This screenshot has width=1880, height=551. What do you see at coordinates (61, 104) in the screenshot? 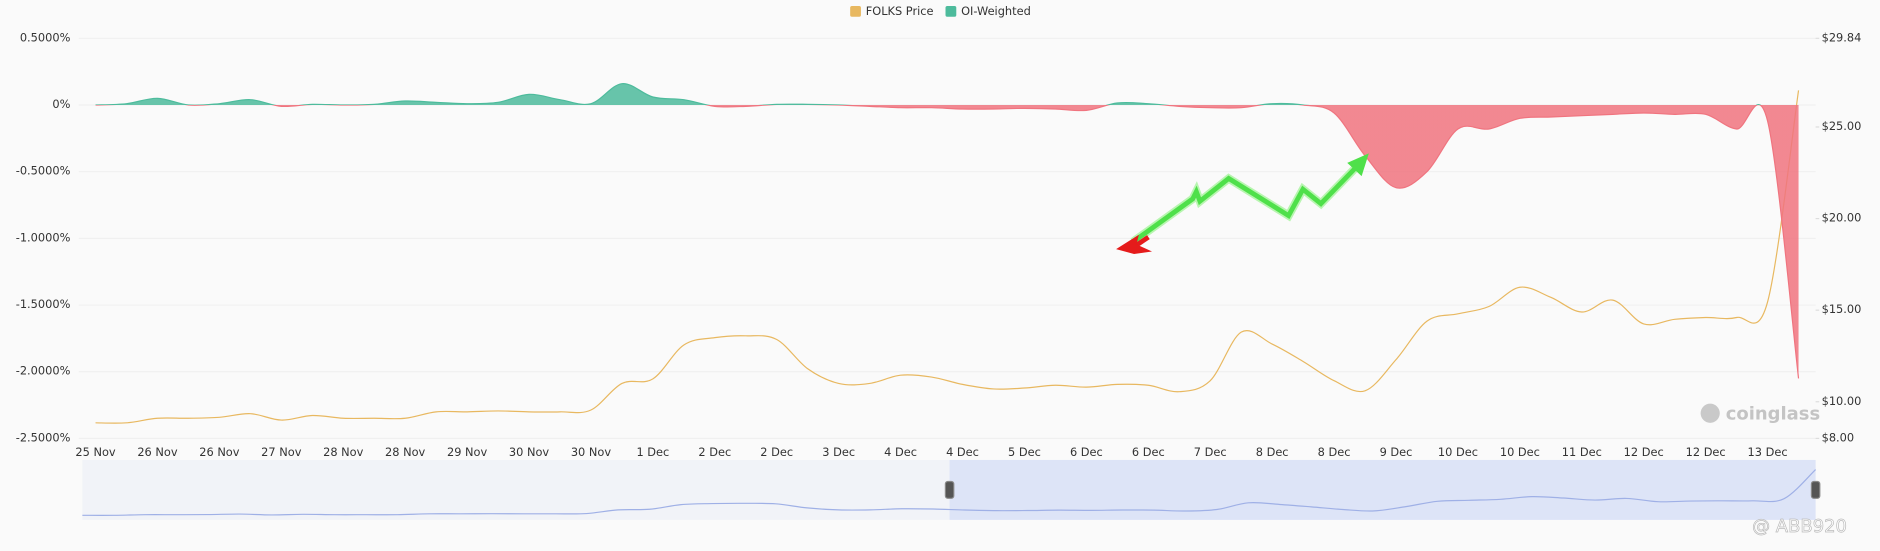
I see `y-tick-label: 0%` at bounding box center [61, 104].